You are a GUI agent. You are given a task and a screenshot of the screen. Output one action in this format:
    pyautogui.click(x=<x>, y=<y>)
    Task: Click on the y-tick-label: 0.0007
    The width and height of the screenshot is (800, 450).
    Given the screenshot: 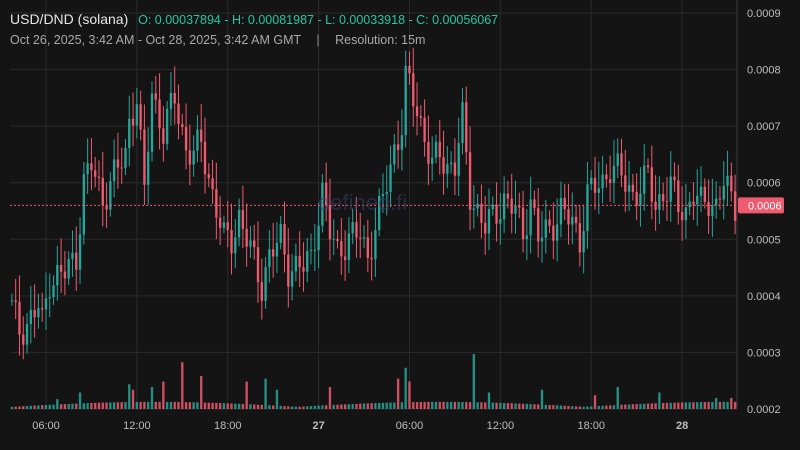 What is the action you would take?
    pyautogui.click(x=764, y=127)
    